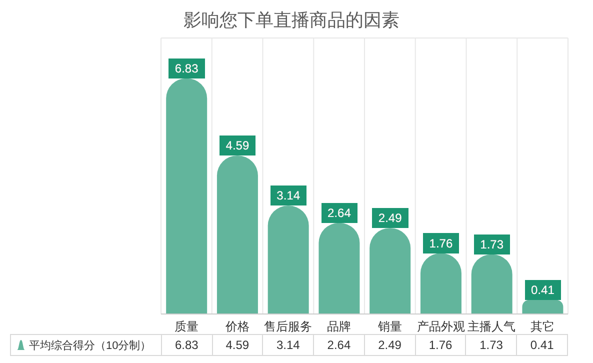 Image resolution: width=593 pixels, height=363 pixels. What do you see at coordinates (441, 243) in the screenshot?
I see `data-label: 1.76` at bounding box center [441, 243].